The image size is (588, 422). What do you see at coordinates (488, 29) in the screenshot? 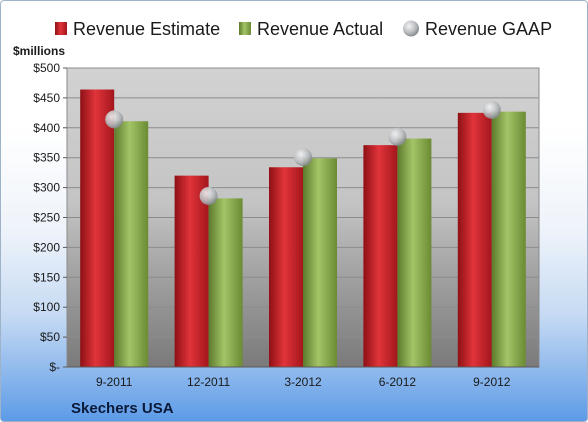
I see `legend-label-gaap: Revenue GAAP` at bounding box center [488, 29].